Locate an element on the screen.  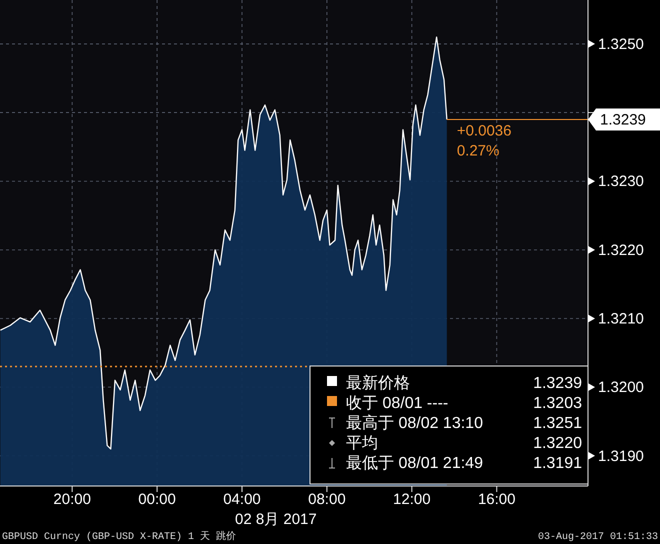
x-tick-label: 04:00 is located at coordinates (242, 499).